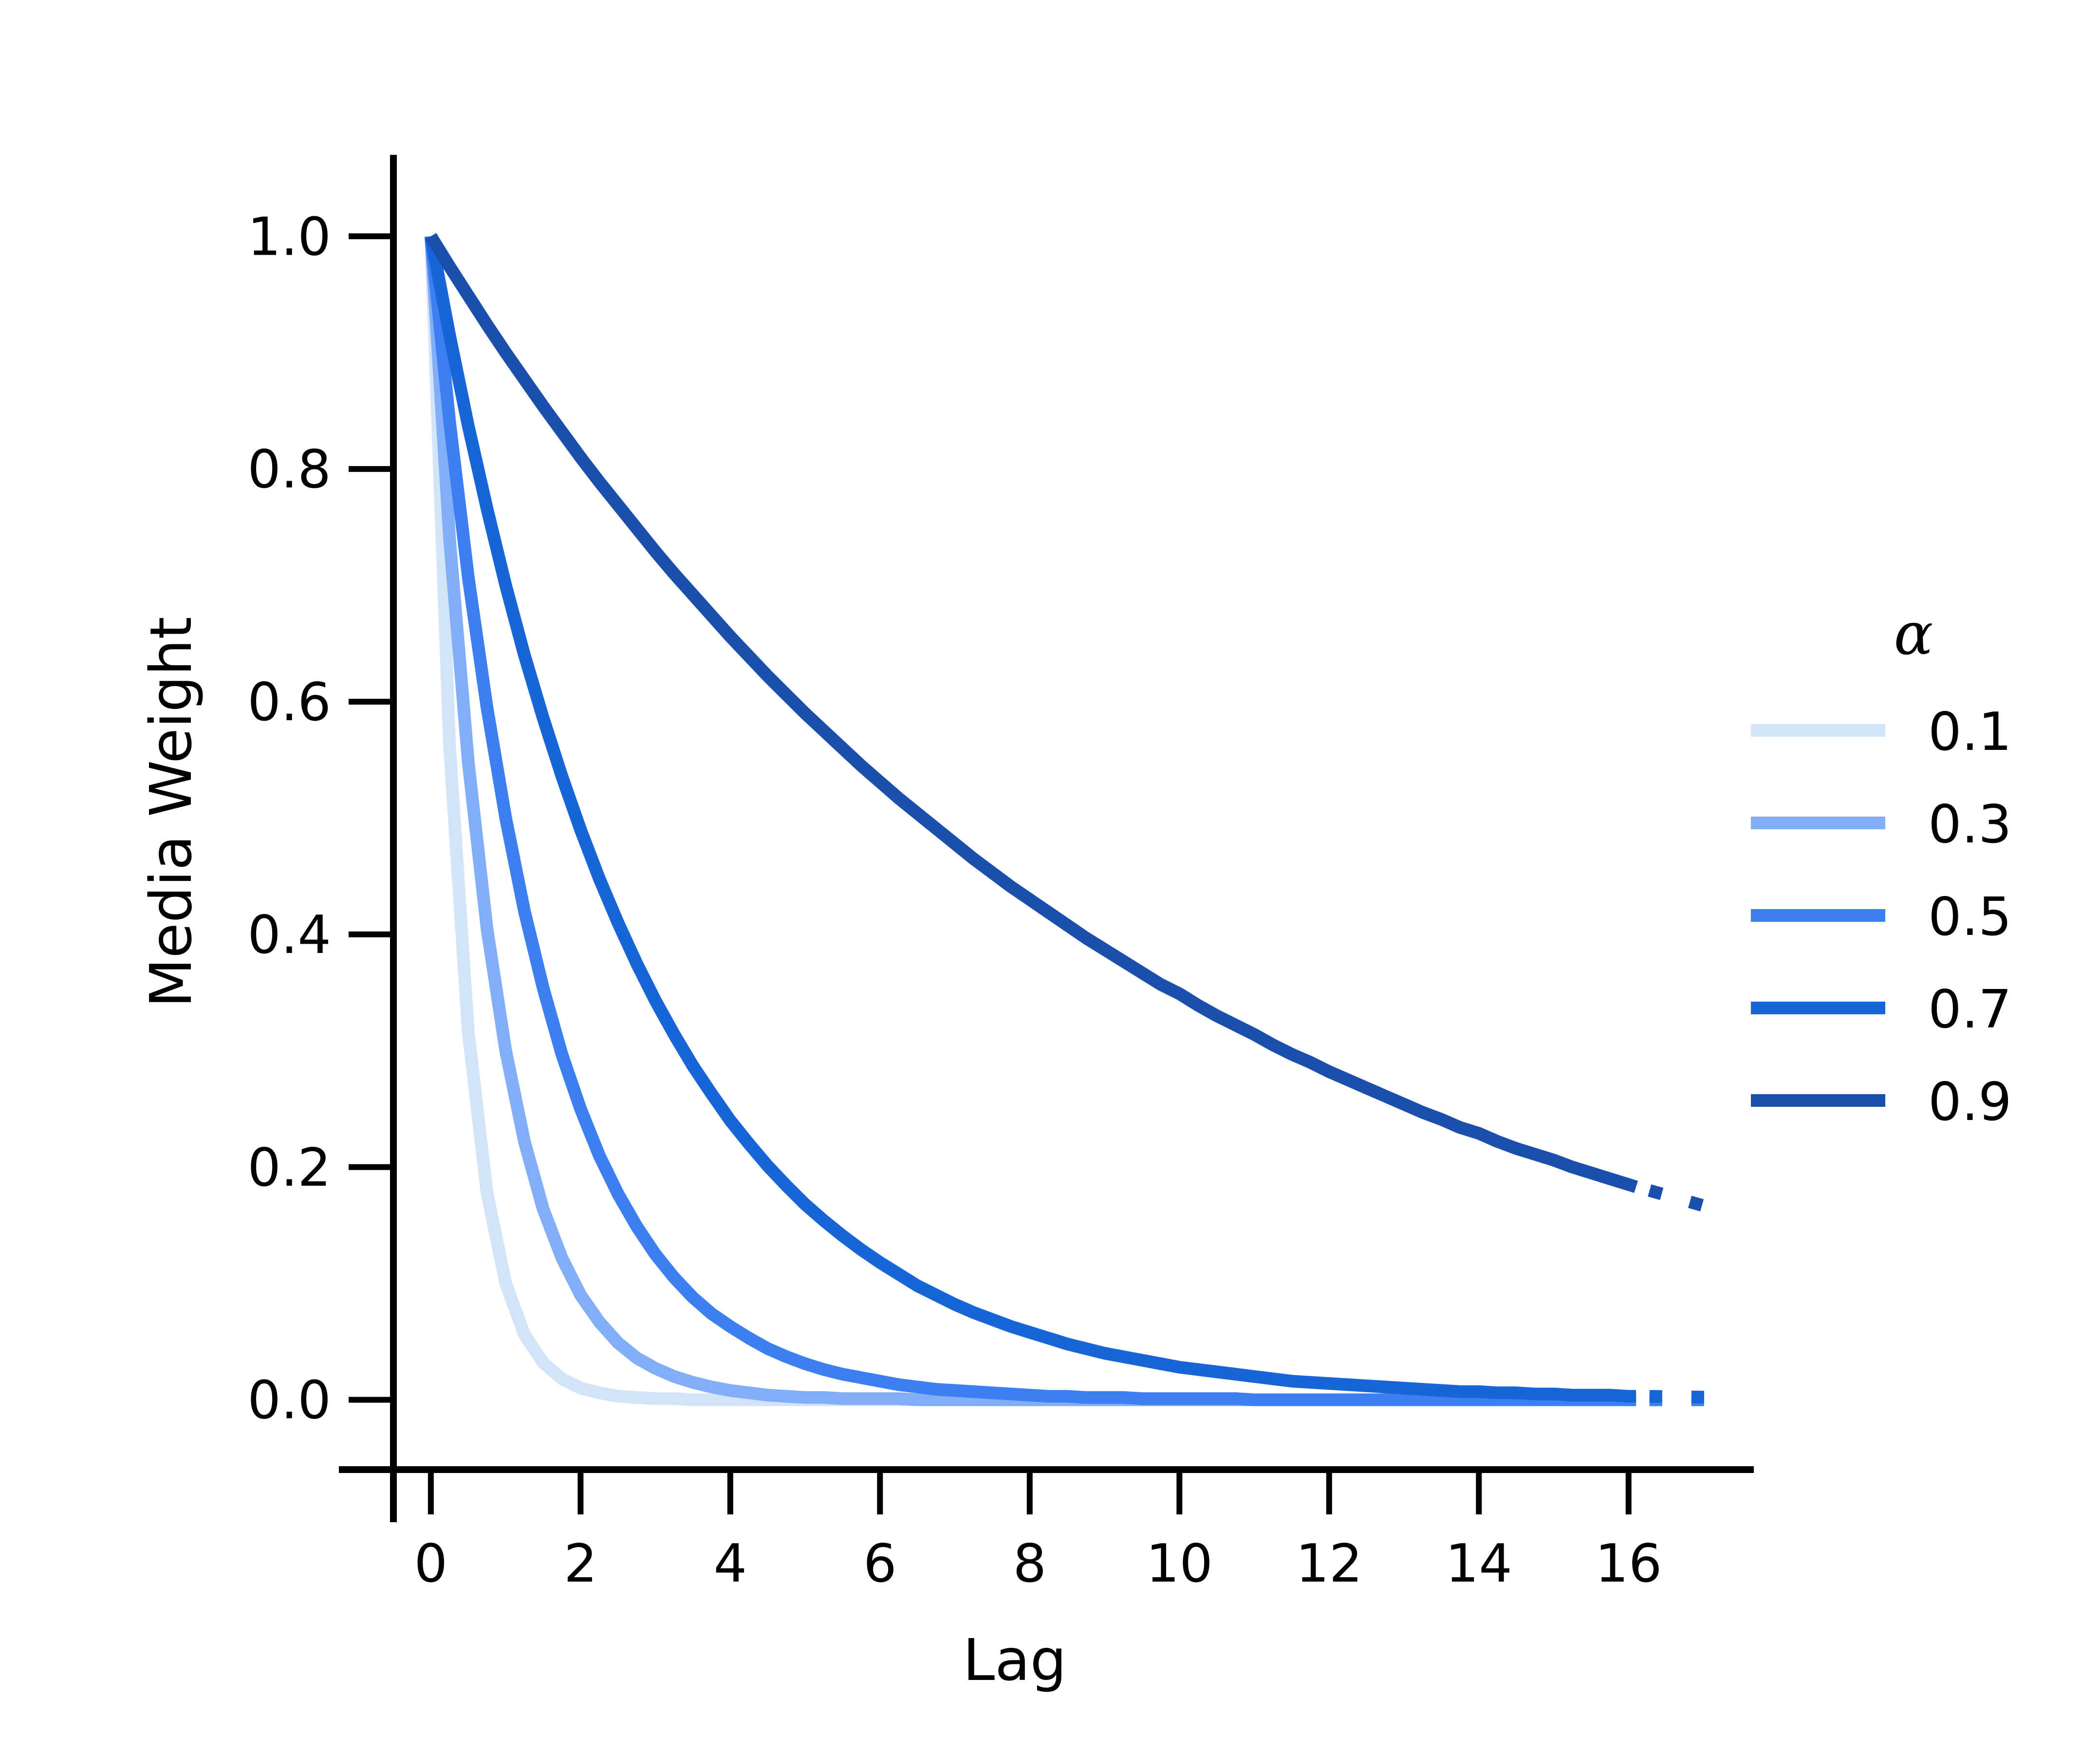 The image size is (2100, 1753). What do you see at coordinates (1029, 1563) in the screenshot?
I see `x-tick-label-4: 8` at bounding box center [1029, 1563].